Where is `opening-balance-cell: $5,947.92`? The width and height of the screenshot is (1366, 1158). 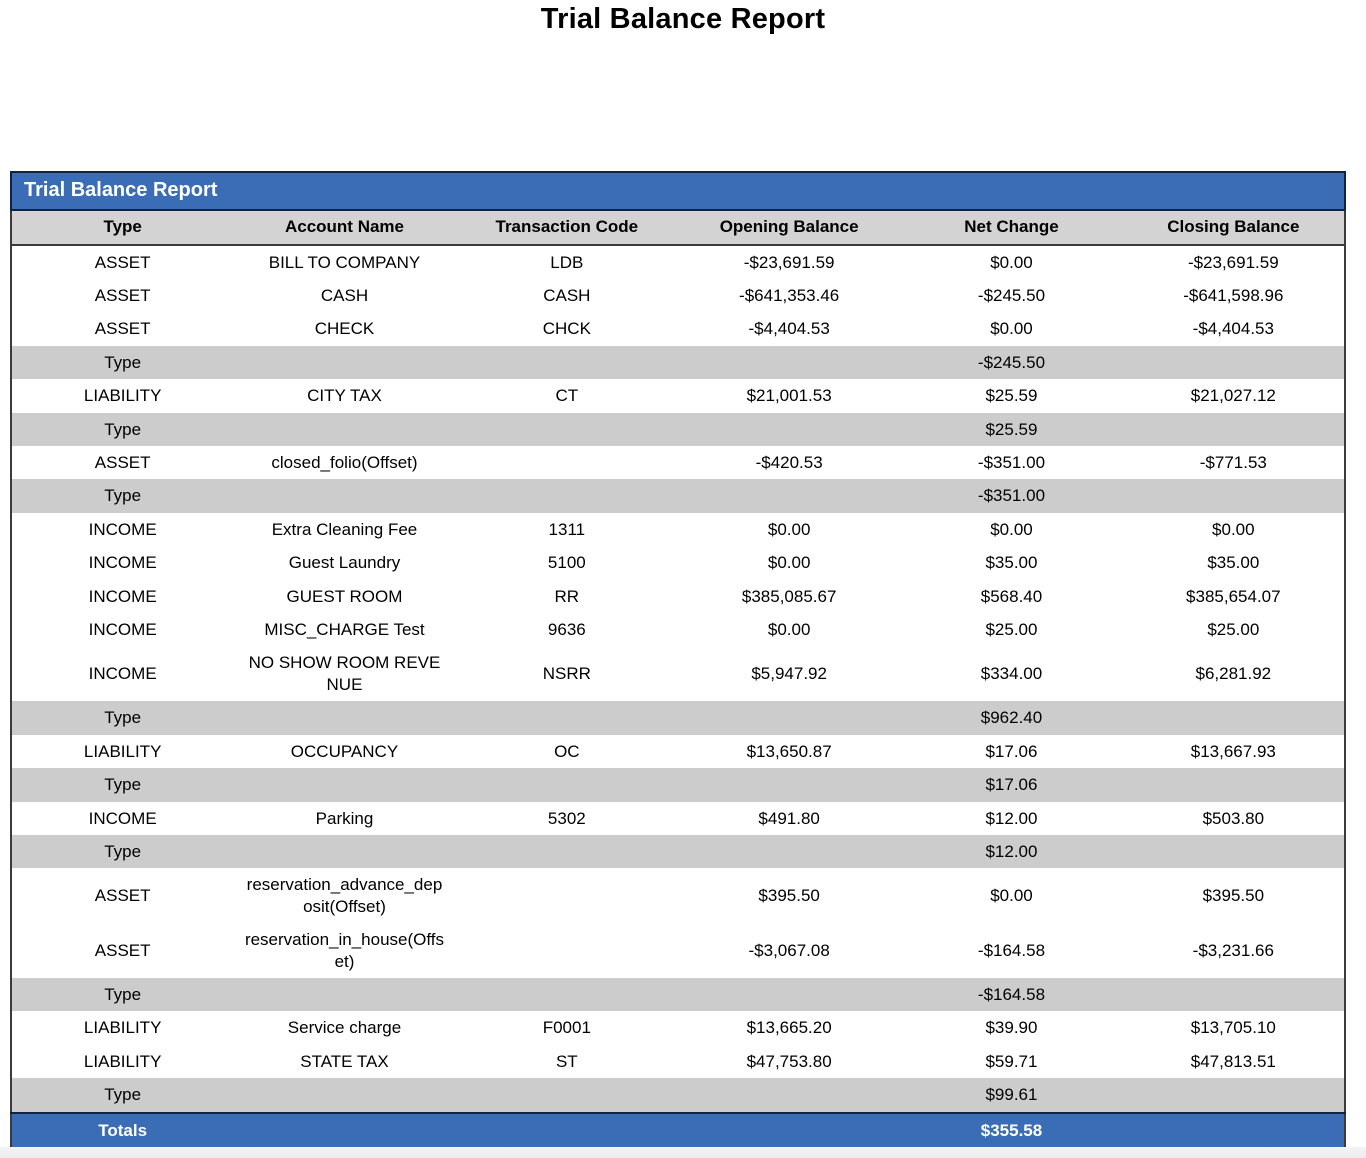 opening-balance-cell: $5,947.92 is located at coordinates (789, 674).